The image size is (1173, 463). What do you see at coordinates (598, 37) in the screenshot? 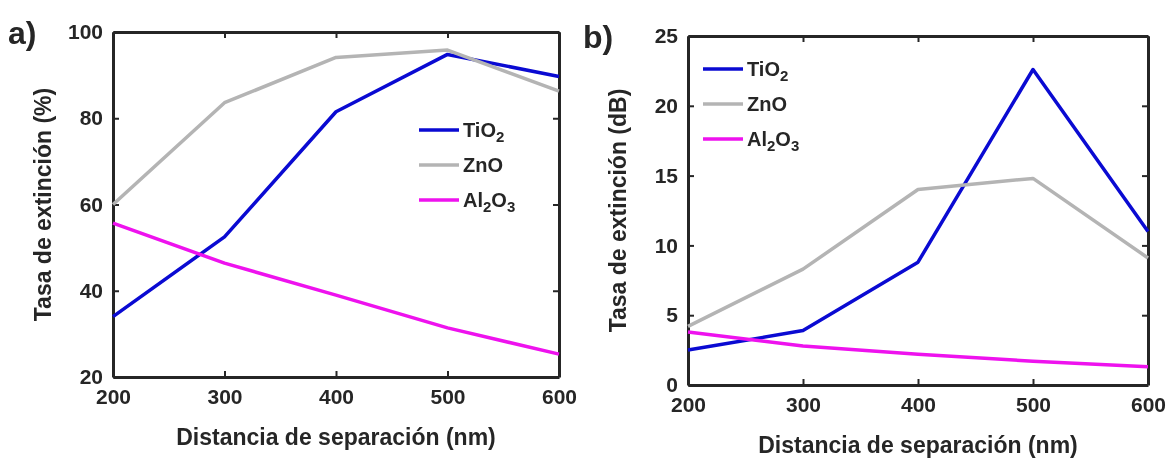
I see `chart-title: b)` at bounding box center [598, 37].